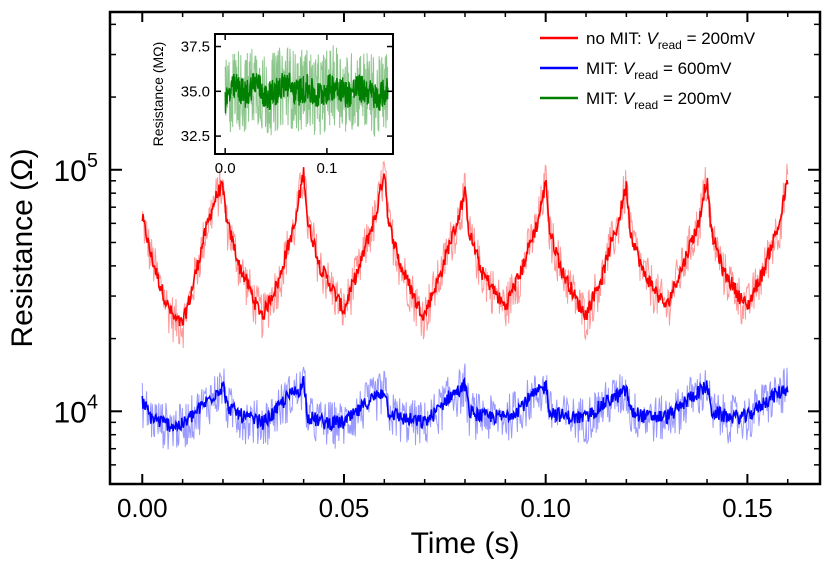  Describe the element at coordinates (545, 508) in the screenshot. I see `x-tick-label: 0.10` at that location.